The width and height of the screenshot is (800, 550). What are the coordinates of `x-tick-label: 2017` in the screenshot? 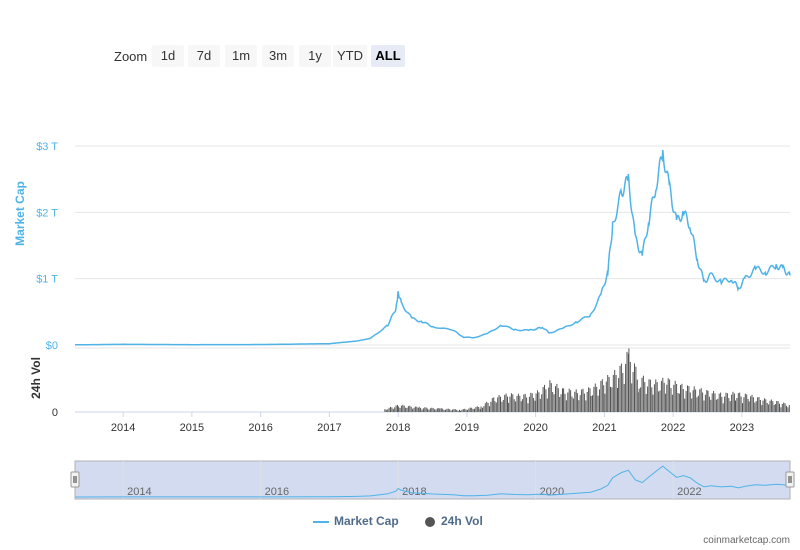 It's located at (329, 428).